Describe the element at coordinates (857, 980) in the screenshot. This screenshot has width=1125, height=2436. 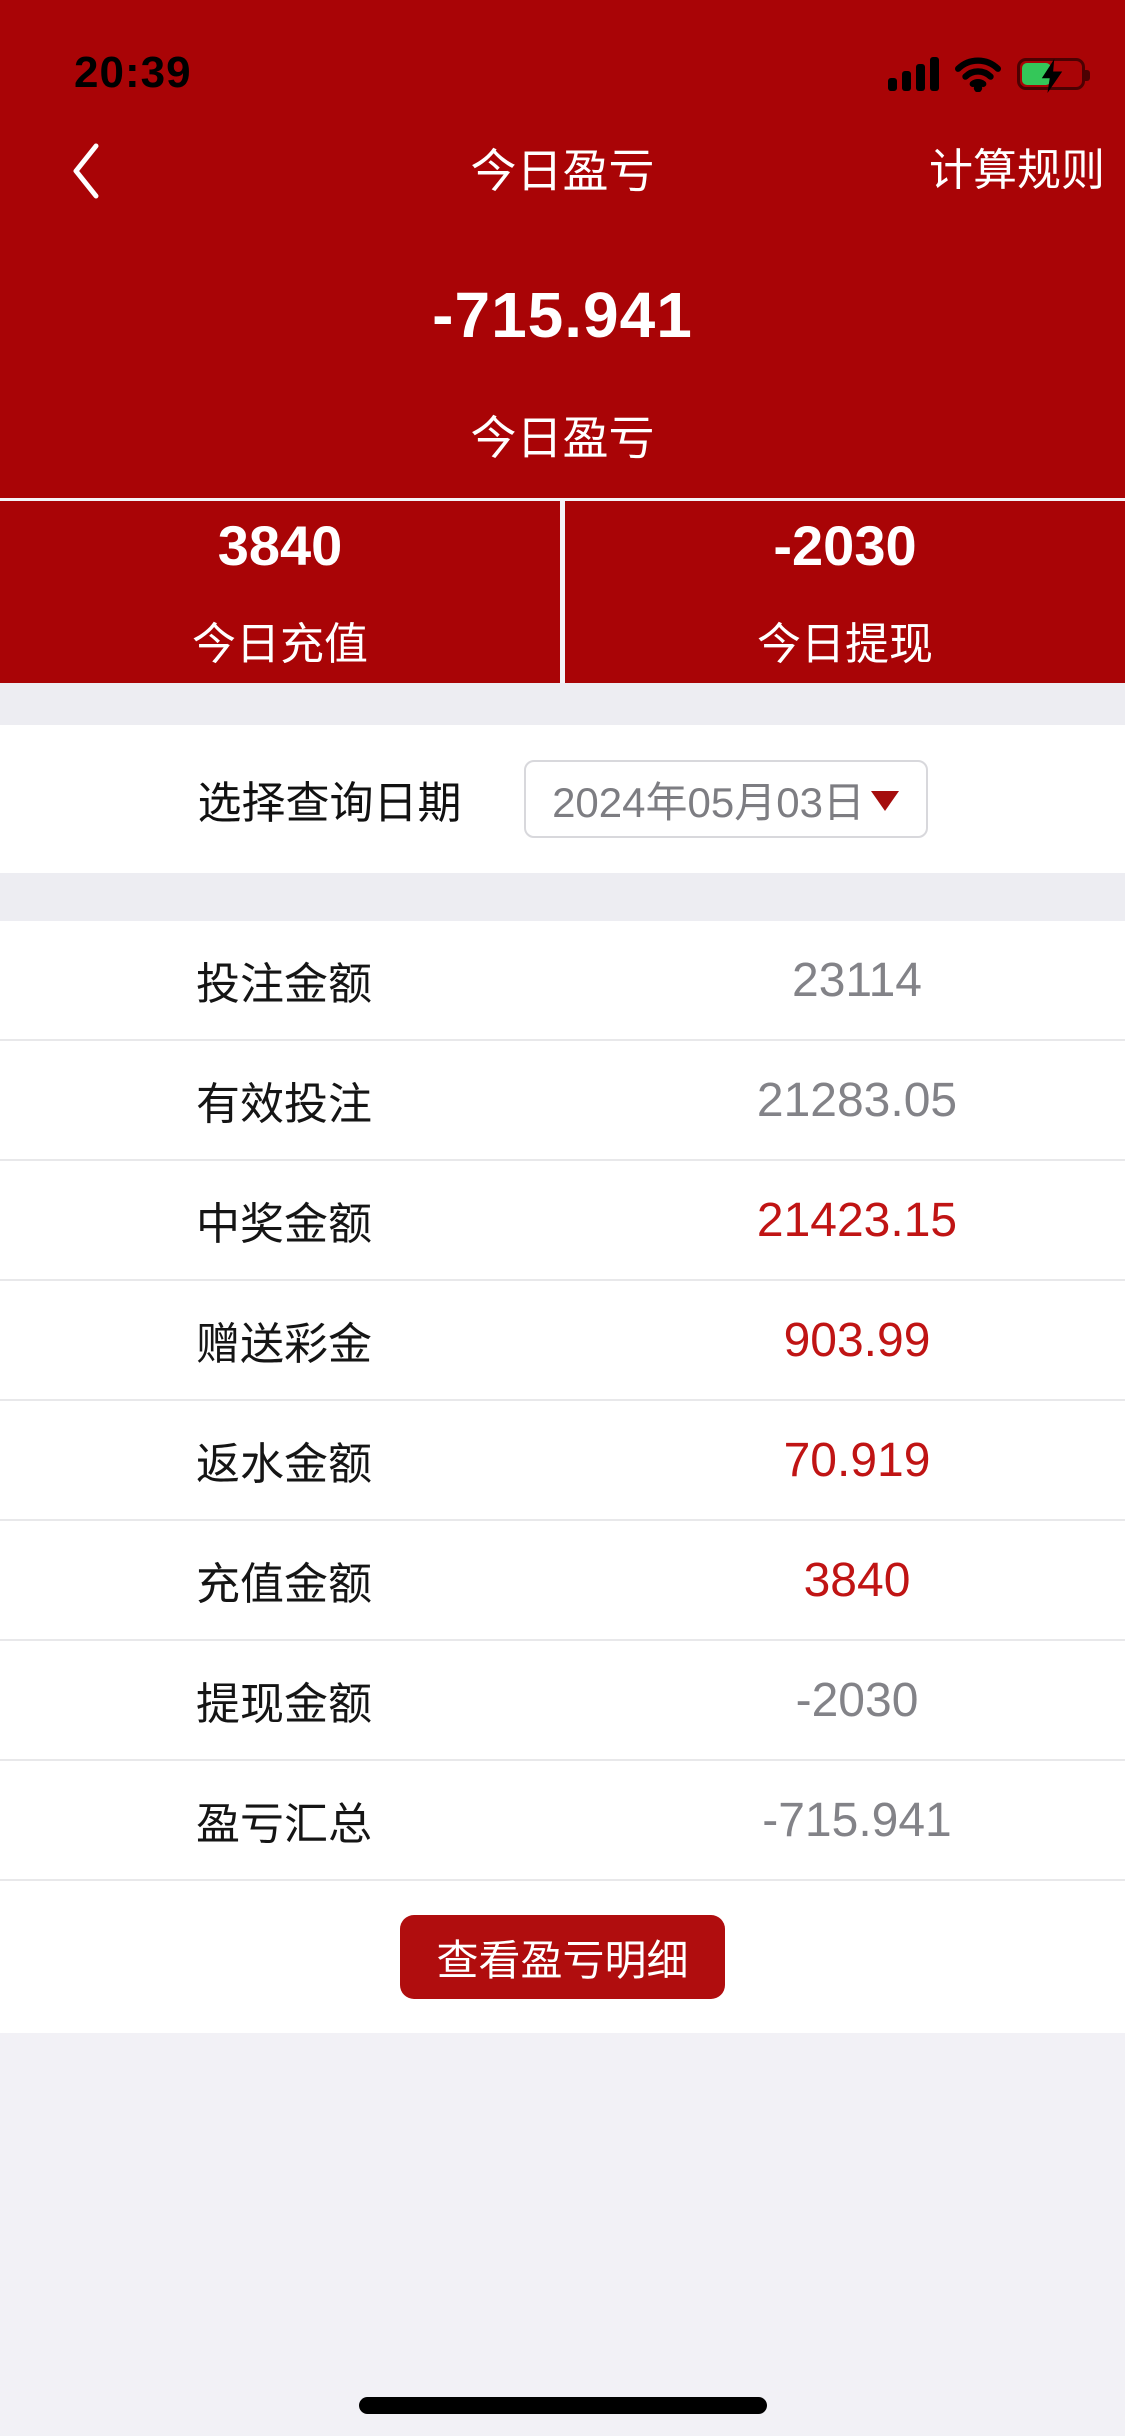
I see `row-value: 23114` at that location.